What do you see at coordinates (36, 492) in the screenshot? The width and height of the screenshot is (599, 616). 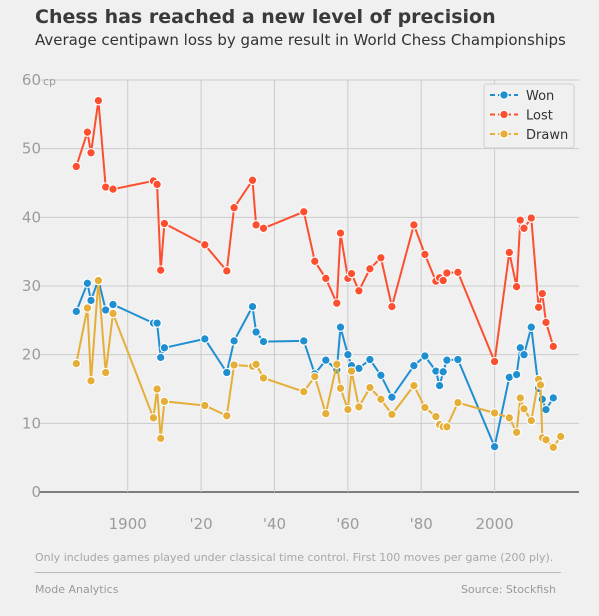 I see `y-tick-label: 0` at bounding box center [36, 492].